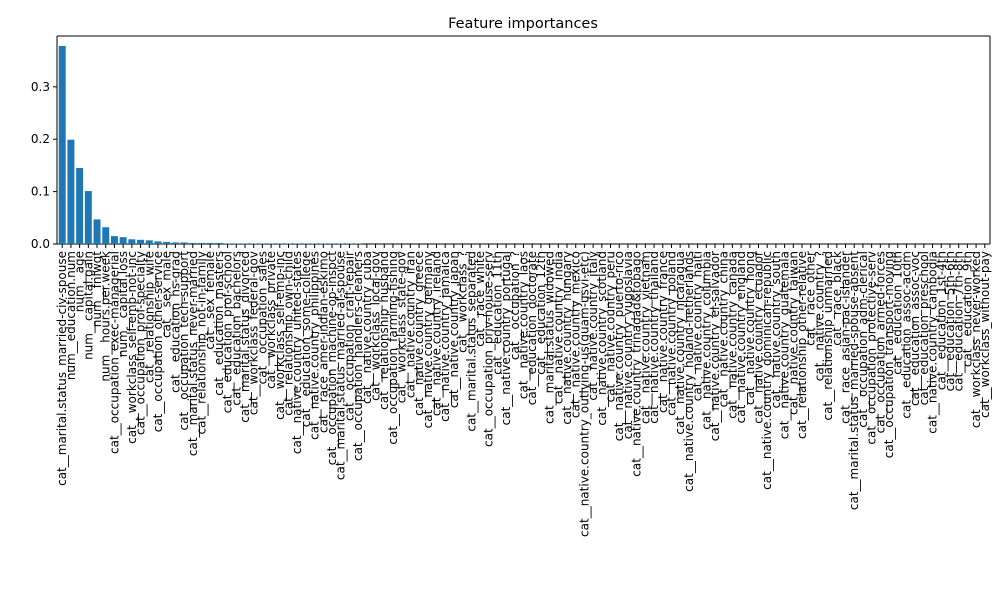  I want to click on x-tick-label: cat__native.country_poland, so click(671, 333).